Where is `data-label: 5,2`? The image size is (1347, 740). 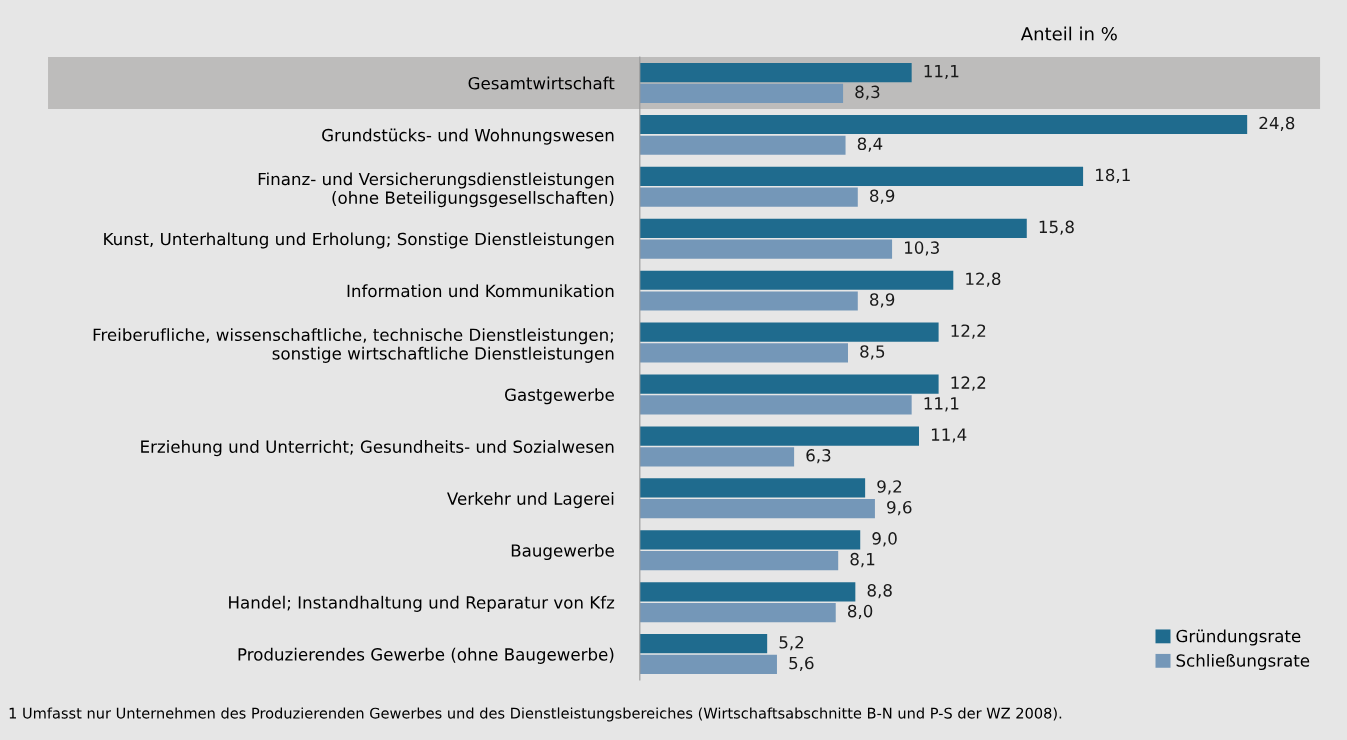 data-label: 5,2 is located at coordinates (791, 643).